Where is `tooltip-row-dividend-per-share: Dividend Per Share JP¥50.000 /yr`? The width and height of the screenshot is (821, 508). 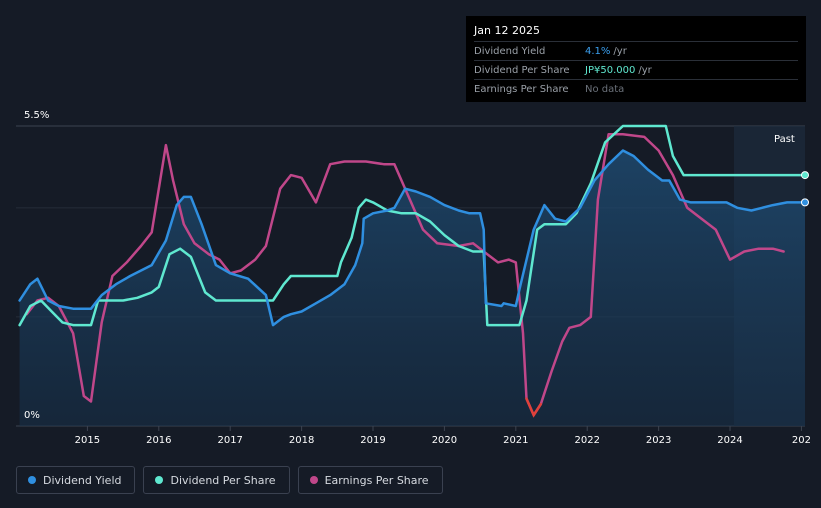
tooltip-row-dividend-per-share: Dividend Per Share JP¥50.000 /yr is located at coordinates (636, 69).